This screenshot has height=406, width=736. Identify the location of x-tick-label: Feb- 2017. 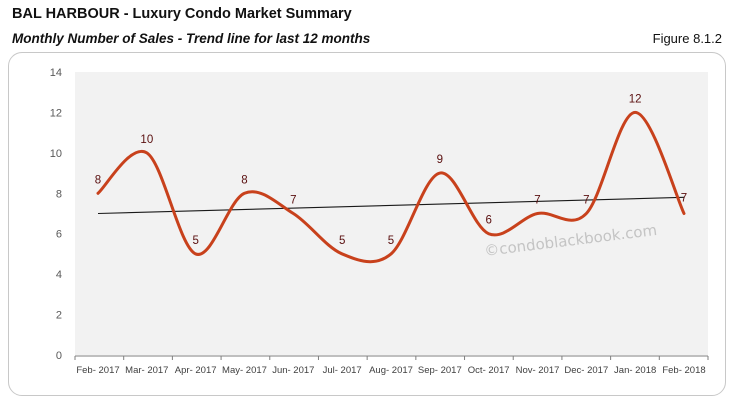
(97, 370).